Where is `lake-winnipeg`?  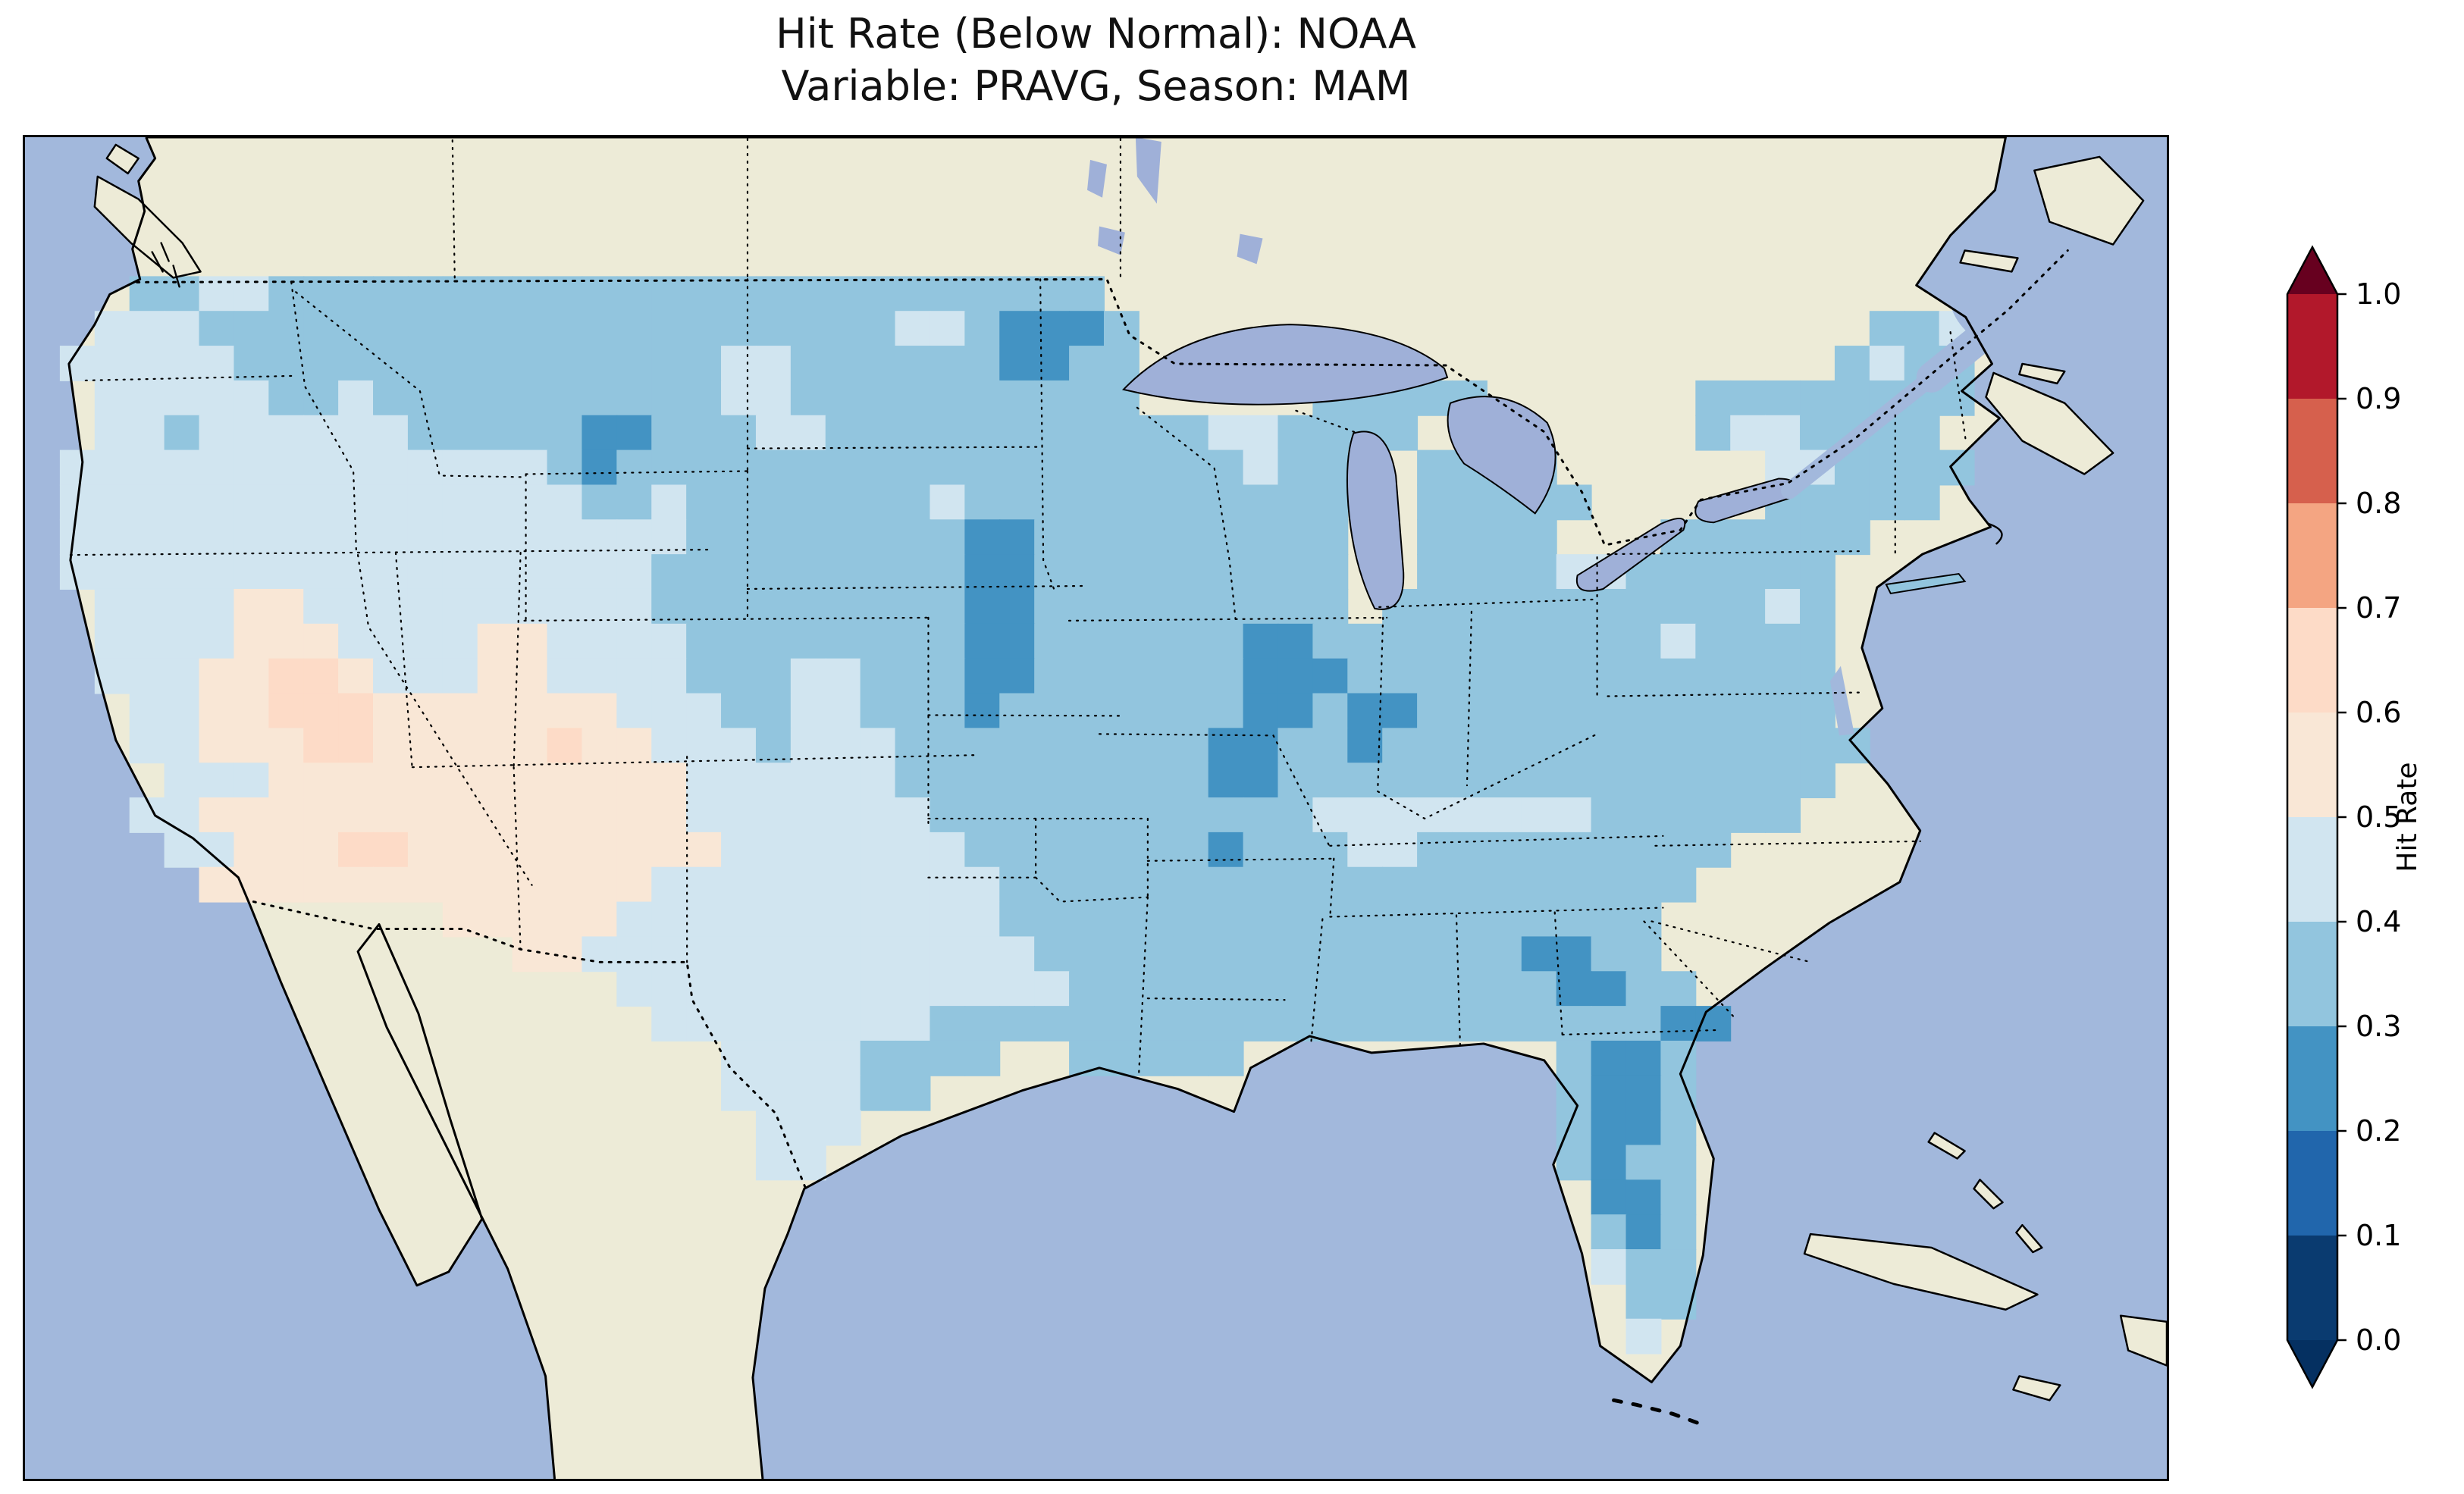
lake-winnipeg is located at coordinates (1148, 170).